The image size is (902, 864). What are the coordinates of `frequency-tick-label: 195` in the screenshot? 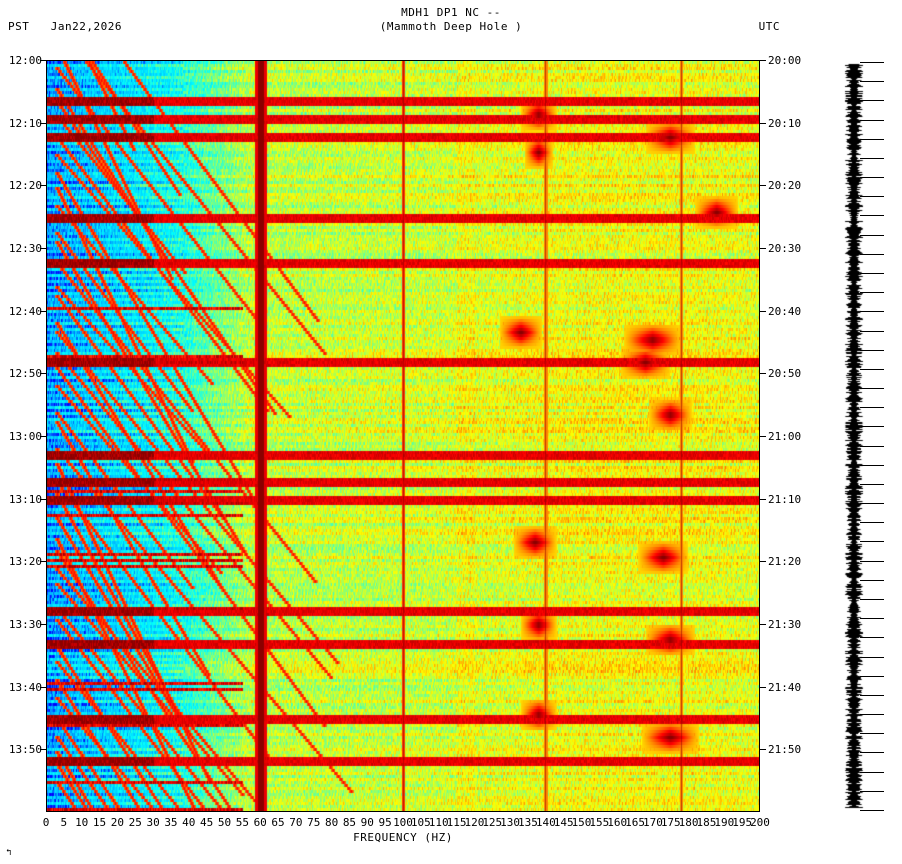 It's located at (742, 822).